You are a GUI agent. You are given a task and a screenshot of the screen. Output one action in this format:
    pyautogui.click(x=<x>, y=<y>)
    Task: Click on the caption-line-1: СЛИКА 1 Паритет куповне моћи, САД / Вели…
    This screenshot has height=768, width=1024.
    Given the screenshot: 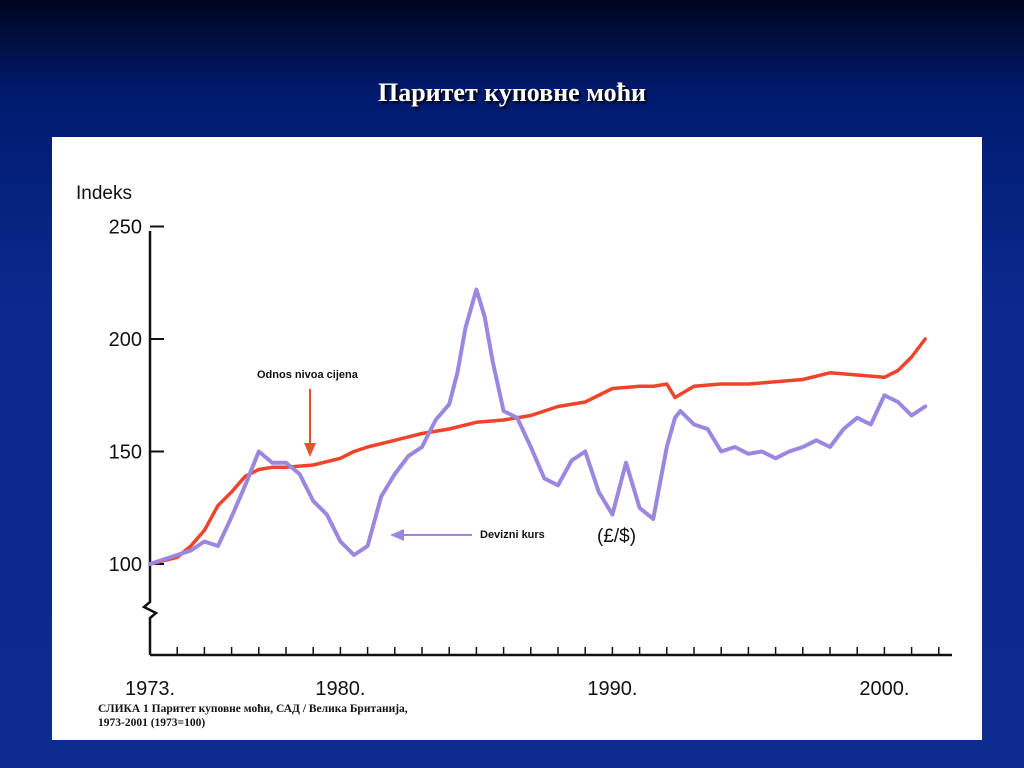 What is the action you would take?
    pyautogui.click(x=253, y=709)
    